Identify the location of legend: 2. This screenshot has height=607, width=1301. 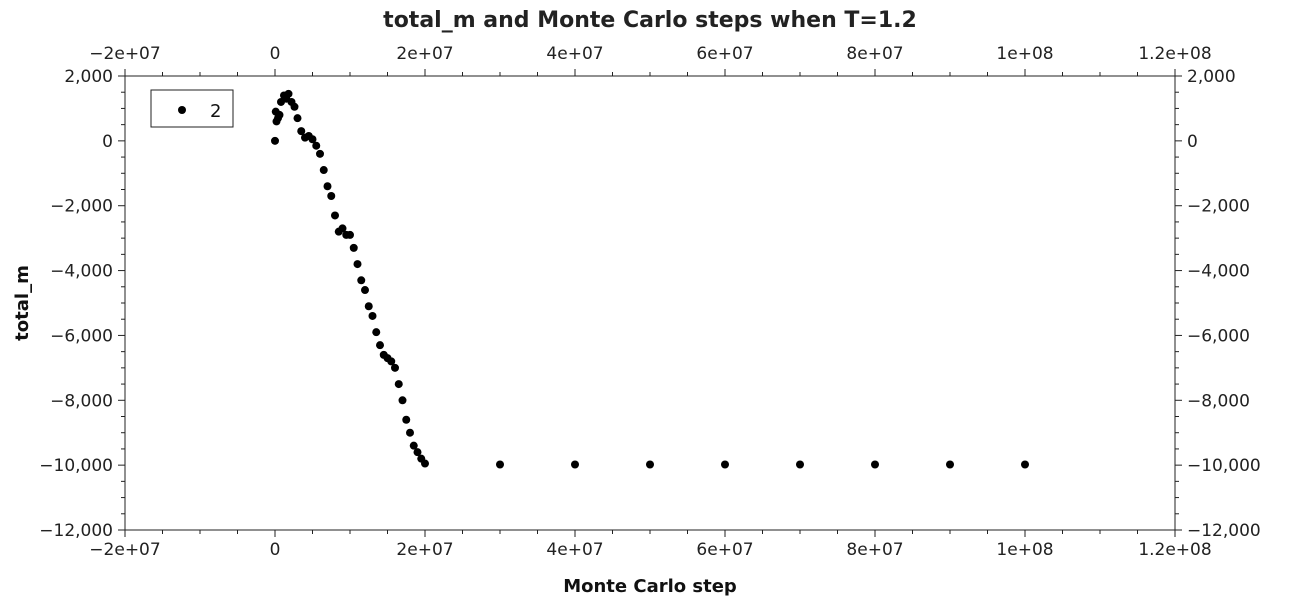
(192, 108).